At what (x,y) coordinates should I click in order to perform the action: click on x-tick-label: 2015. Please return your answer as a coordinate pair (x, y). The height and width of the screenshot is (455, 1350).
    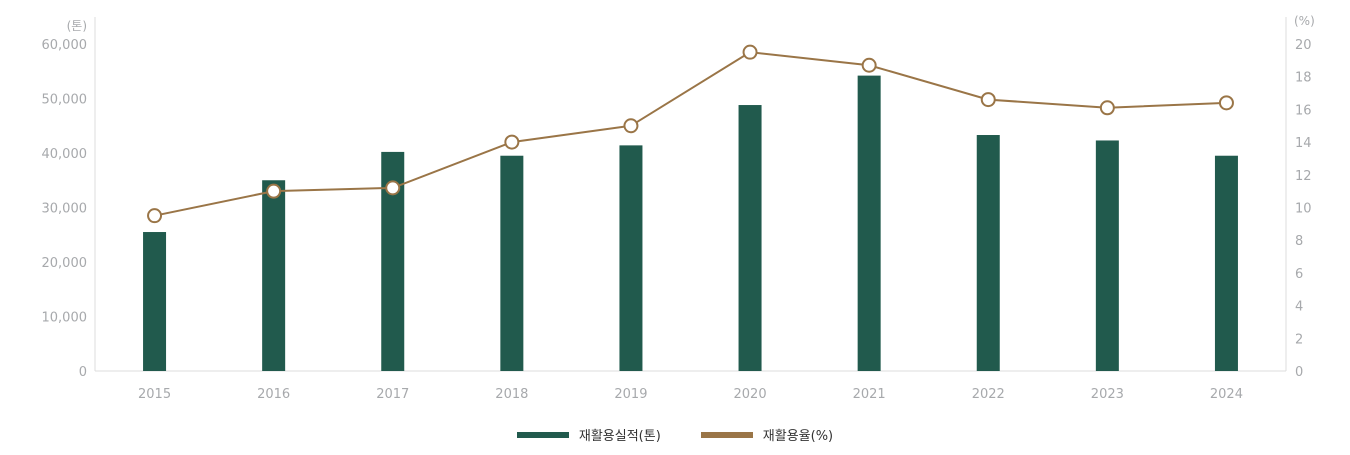
    Looking at the image, I should click on (154, 394).